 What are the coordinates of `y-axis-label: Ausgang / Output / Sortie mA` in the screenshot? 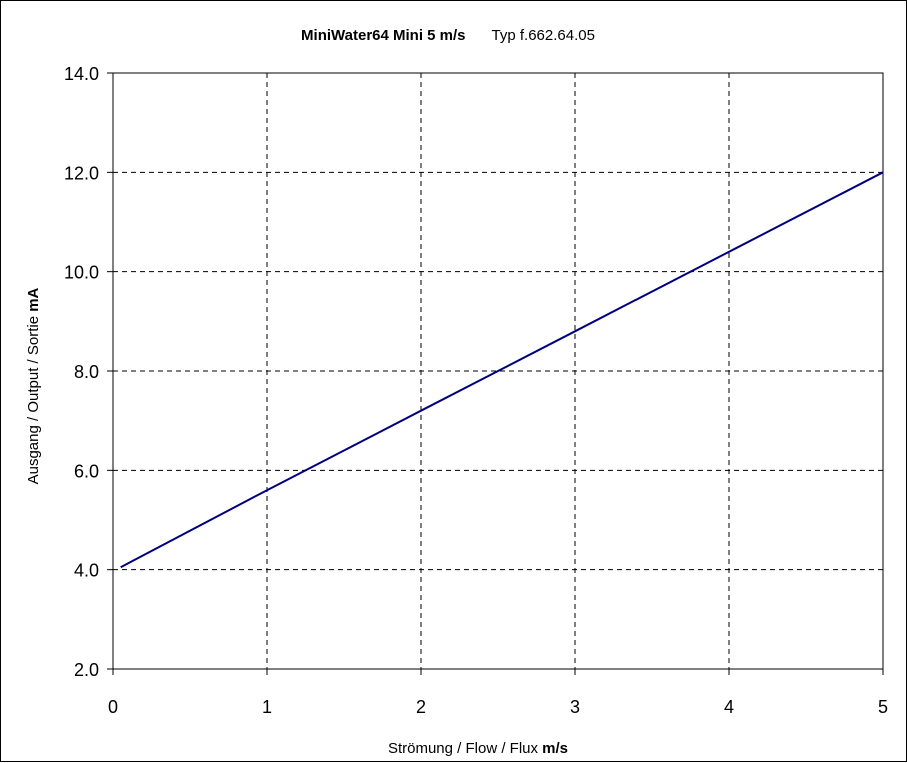 It's located at (33, 385).